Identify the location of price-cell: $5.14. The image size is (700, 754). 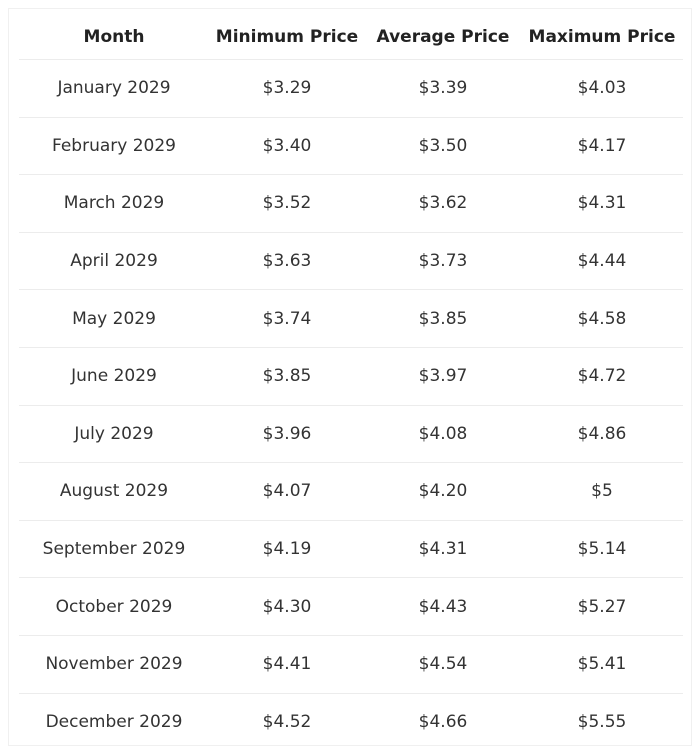
(602, 548).